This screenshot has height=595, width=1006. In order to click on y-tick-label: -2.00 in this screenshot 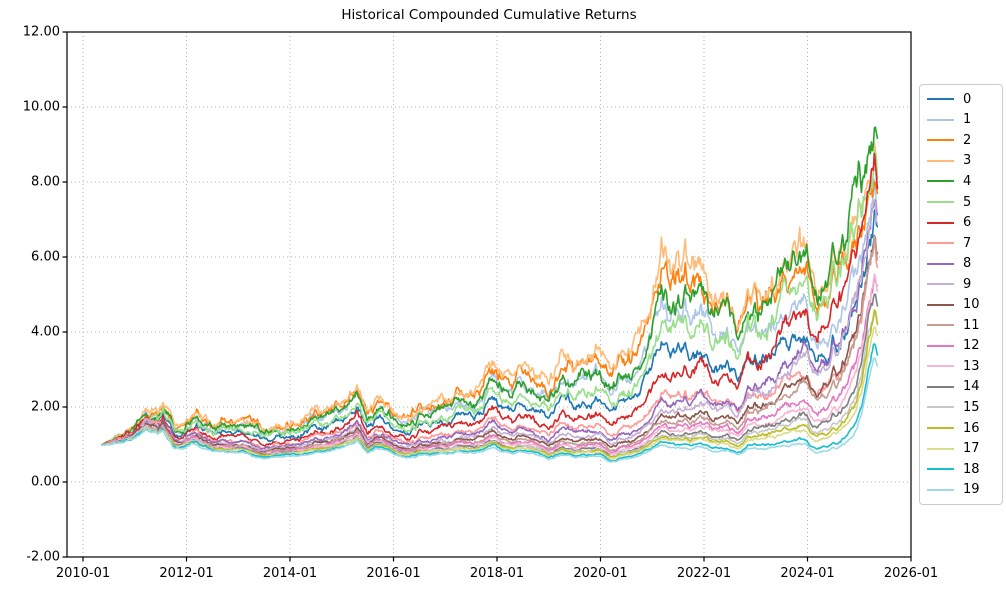, I will do `click(43, 557)`.